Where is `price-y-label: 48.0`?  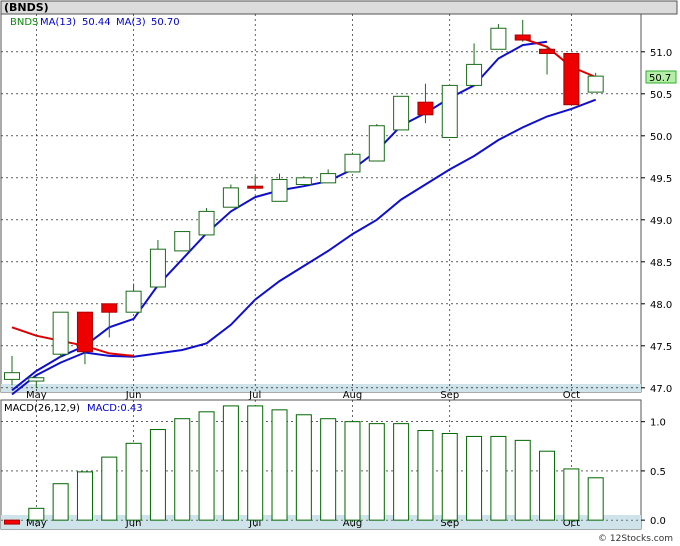
price-y-label: 48.0 is located at coordinates (661, 305).